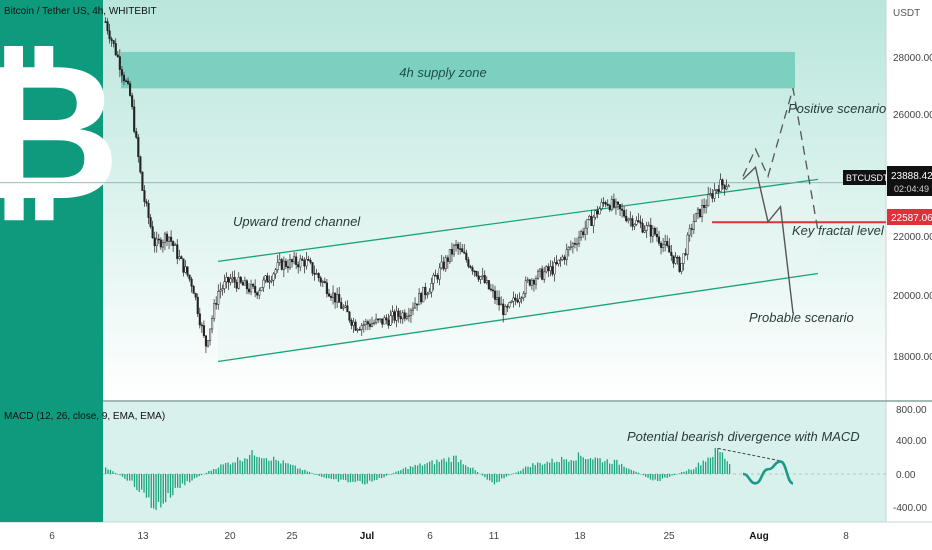  What do you see at coordinates (51, 261) in the screenshot?
I see `left-brand-band` at bounding box center [51, 261].